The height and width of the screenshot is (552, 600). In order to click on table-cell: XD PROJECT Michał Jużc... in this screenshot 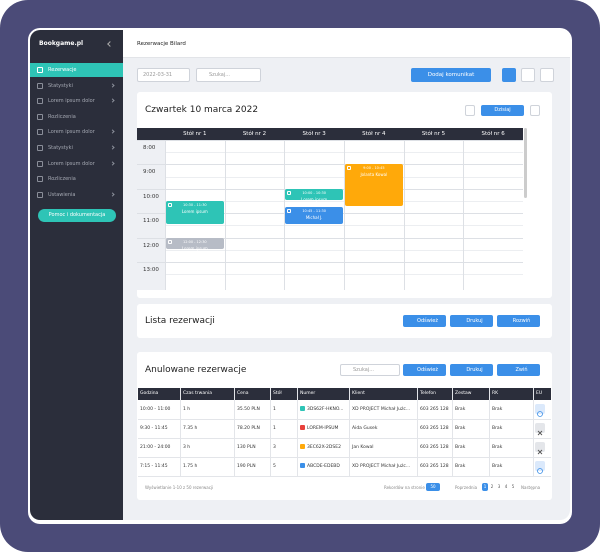, I will do `click(381, 466)`.